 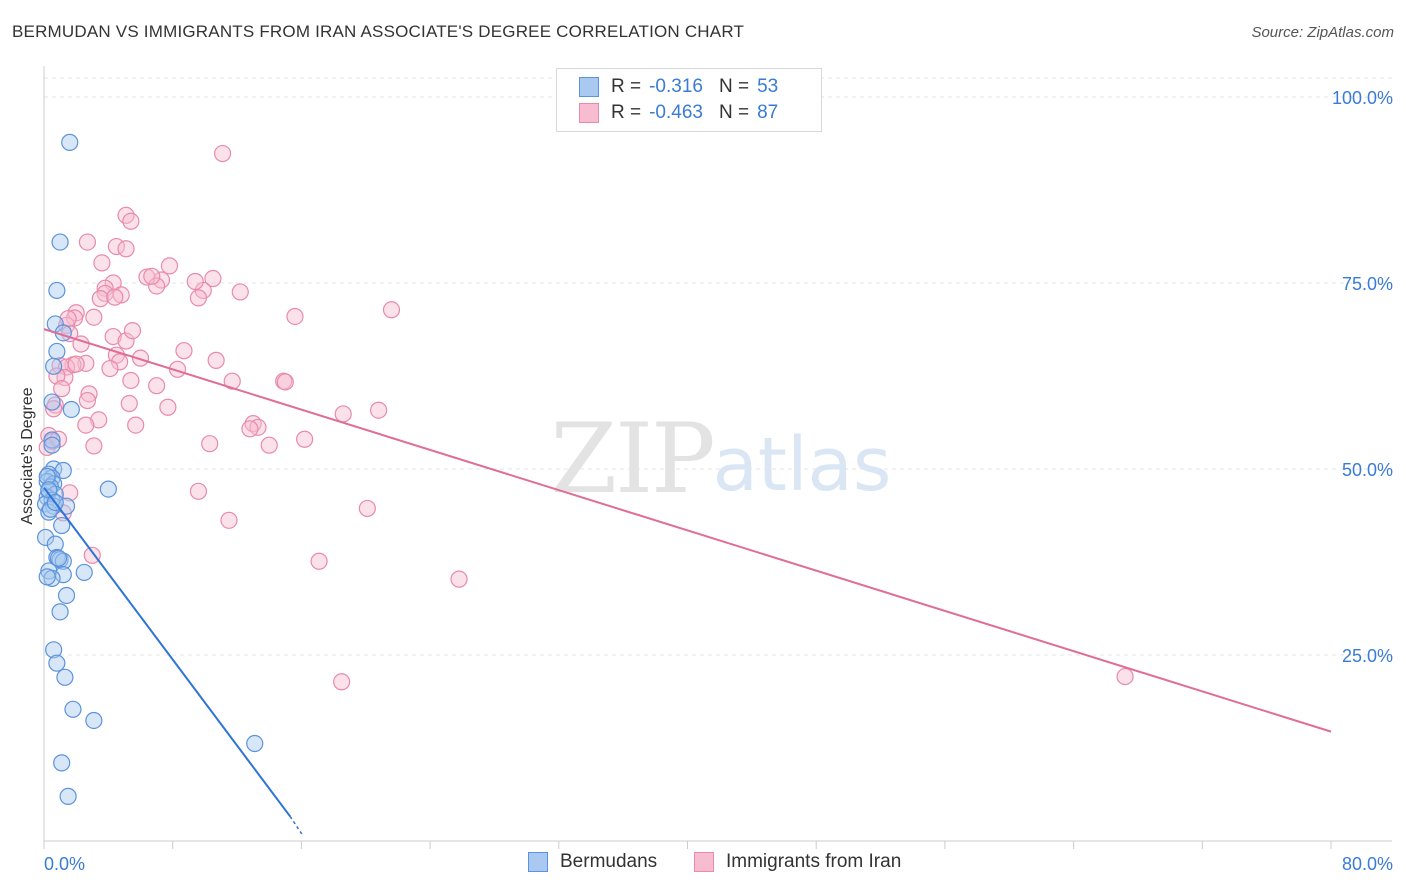 I want to click on correlation-legend: R = -0.316 N = 53 R = -0.463 N = 87, so click(x=689, y=100).